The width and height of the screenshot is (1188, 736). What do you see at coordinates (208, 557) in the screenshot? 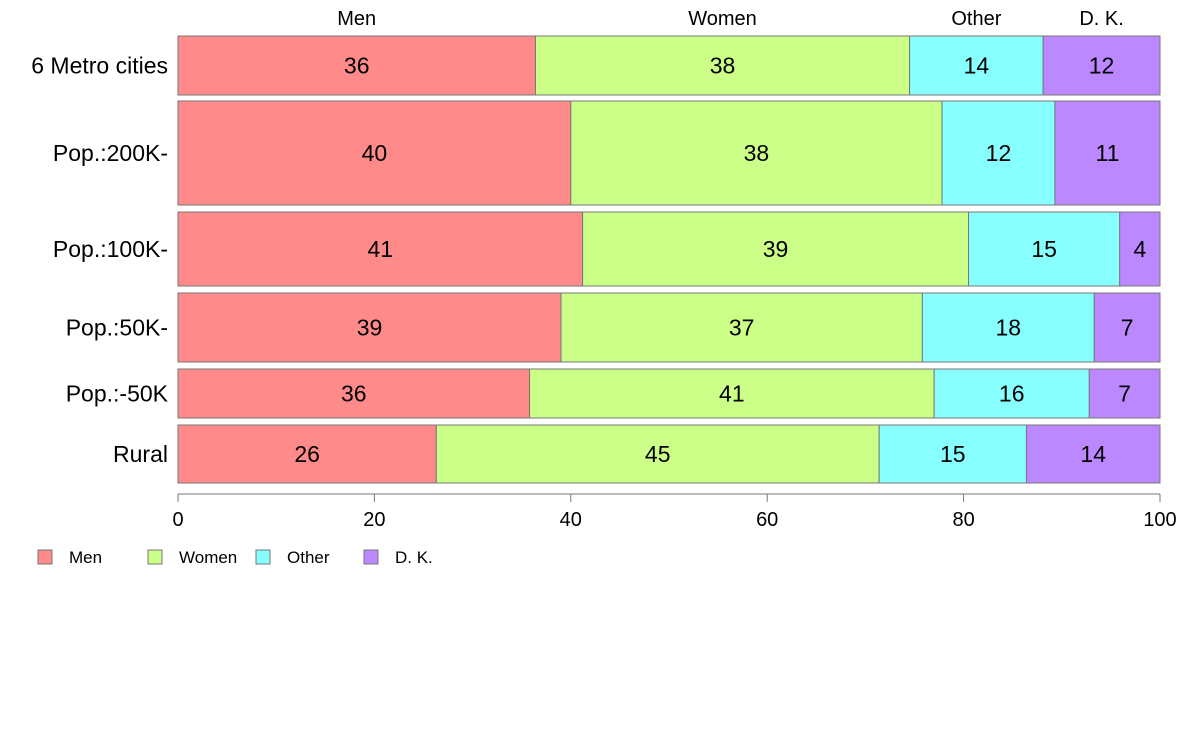
I see `legend-label: Women` at bounding box center [208, 557].